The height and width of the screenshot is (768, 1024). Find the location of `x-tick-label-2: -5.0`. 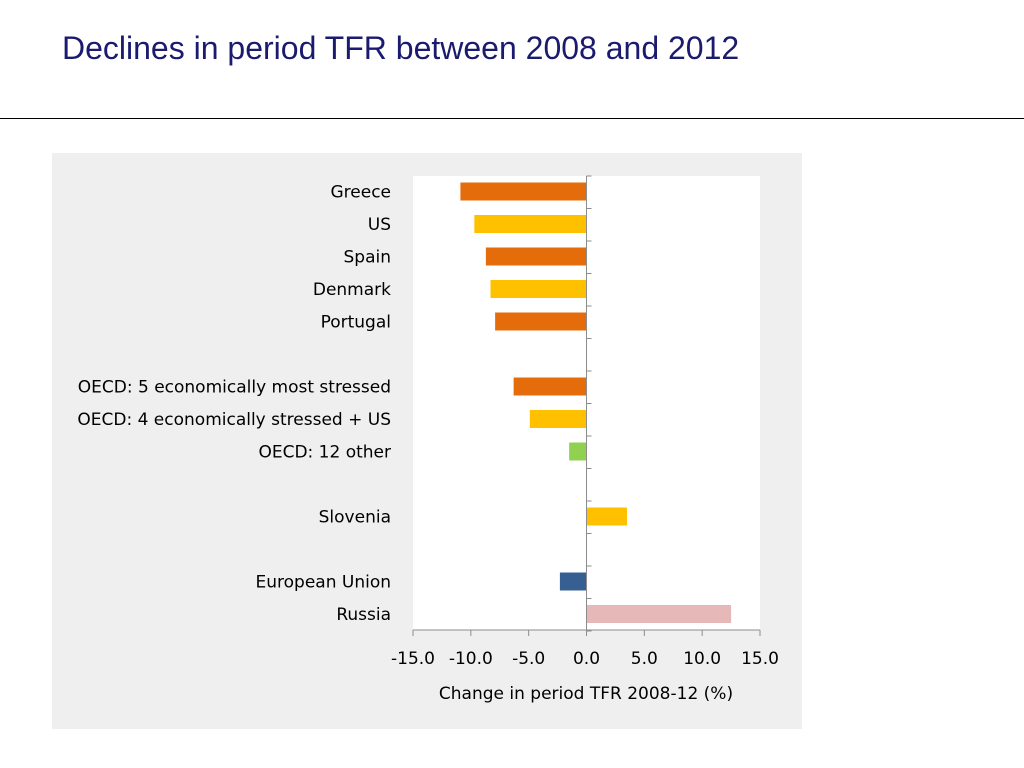

x-tick-label-2: -5.0 is located at coordinates (528, 659).